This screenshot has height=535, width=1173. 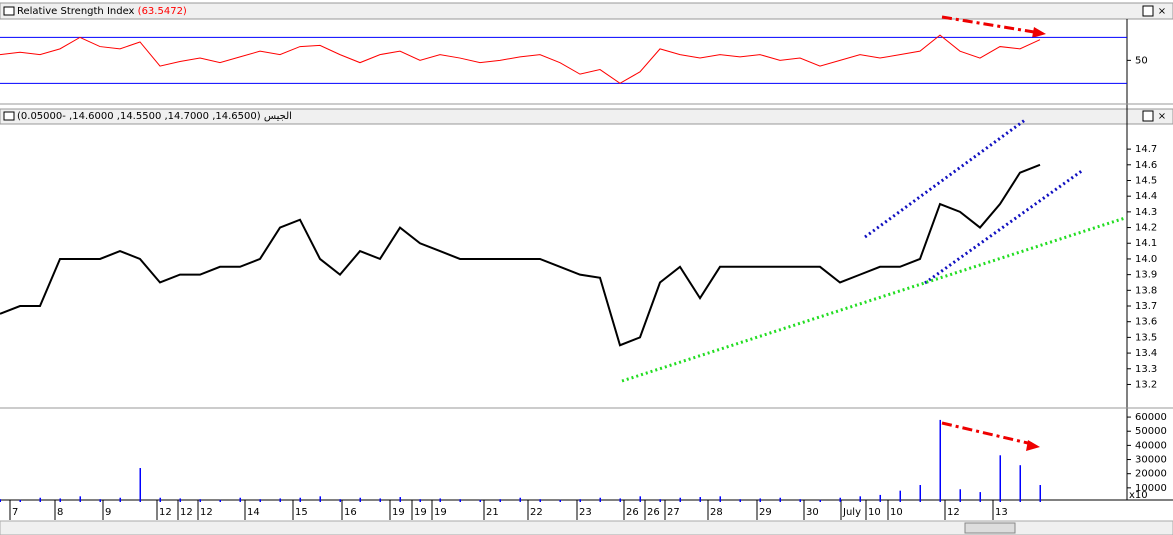 I want to click on y-tick-label: 14.3, so click(x=1146, y=212).